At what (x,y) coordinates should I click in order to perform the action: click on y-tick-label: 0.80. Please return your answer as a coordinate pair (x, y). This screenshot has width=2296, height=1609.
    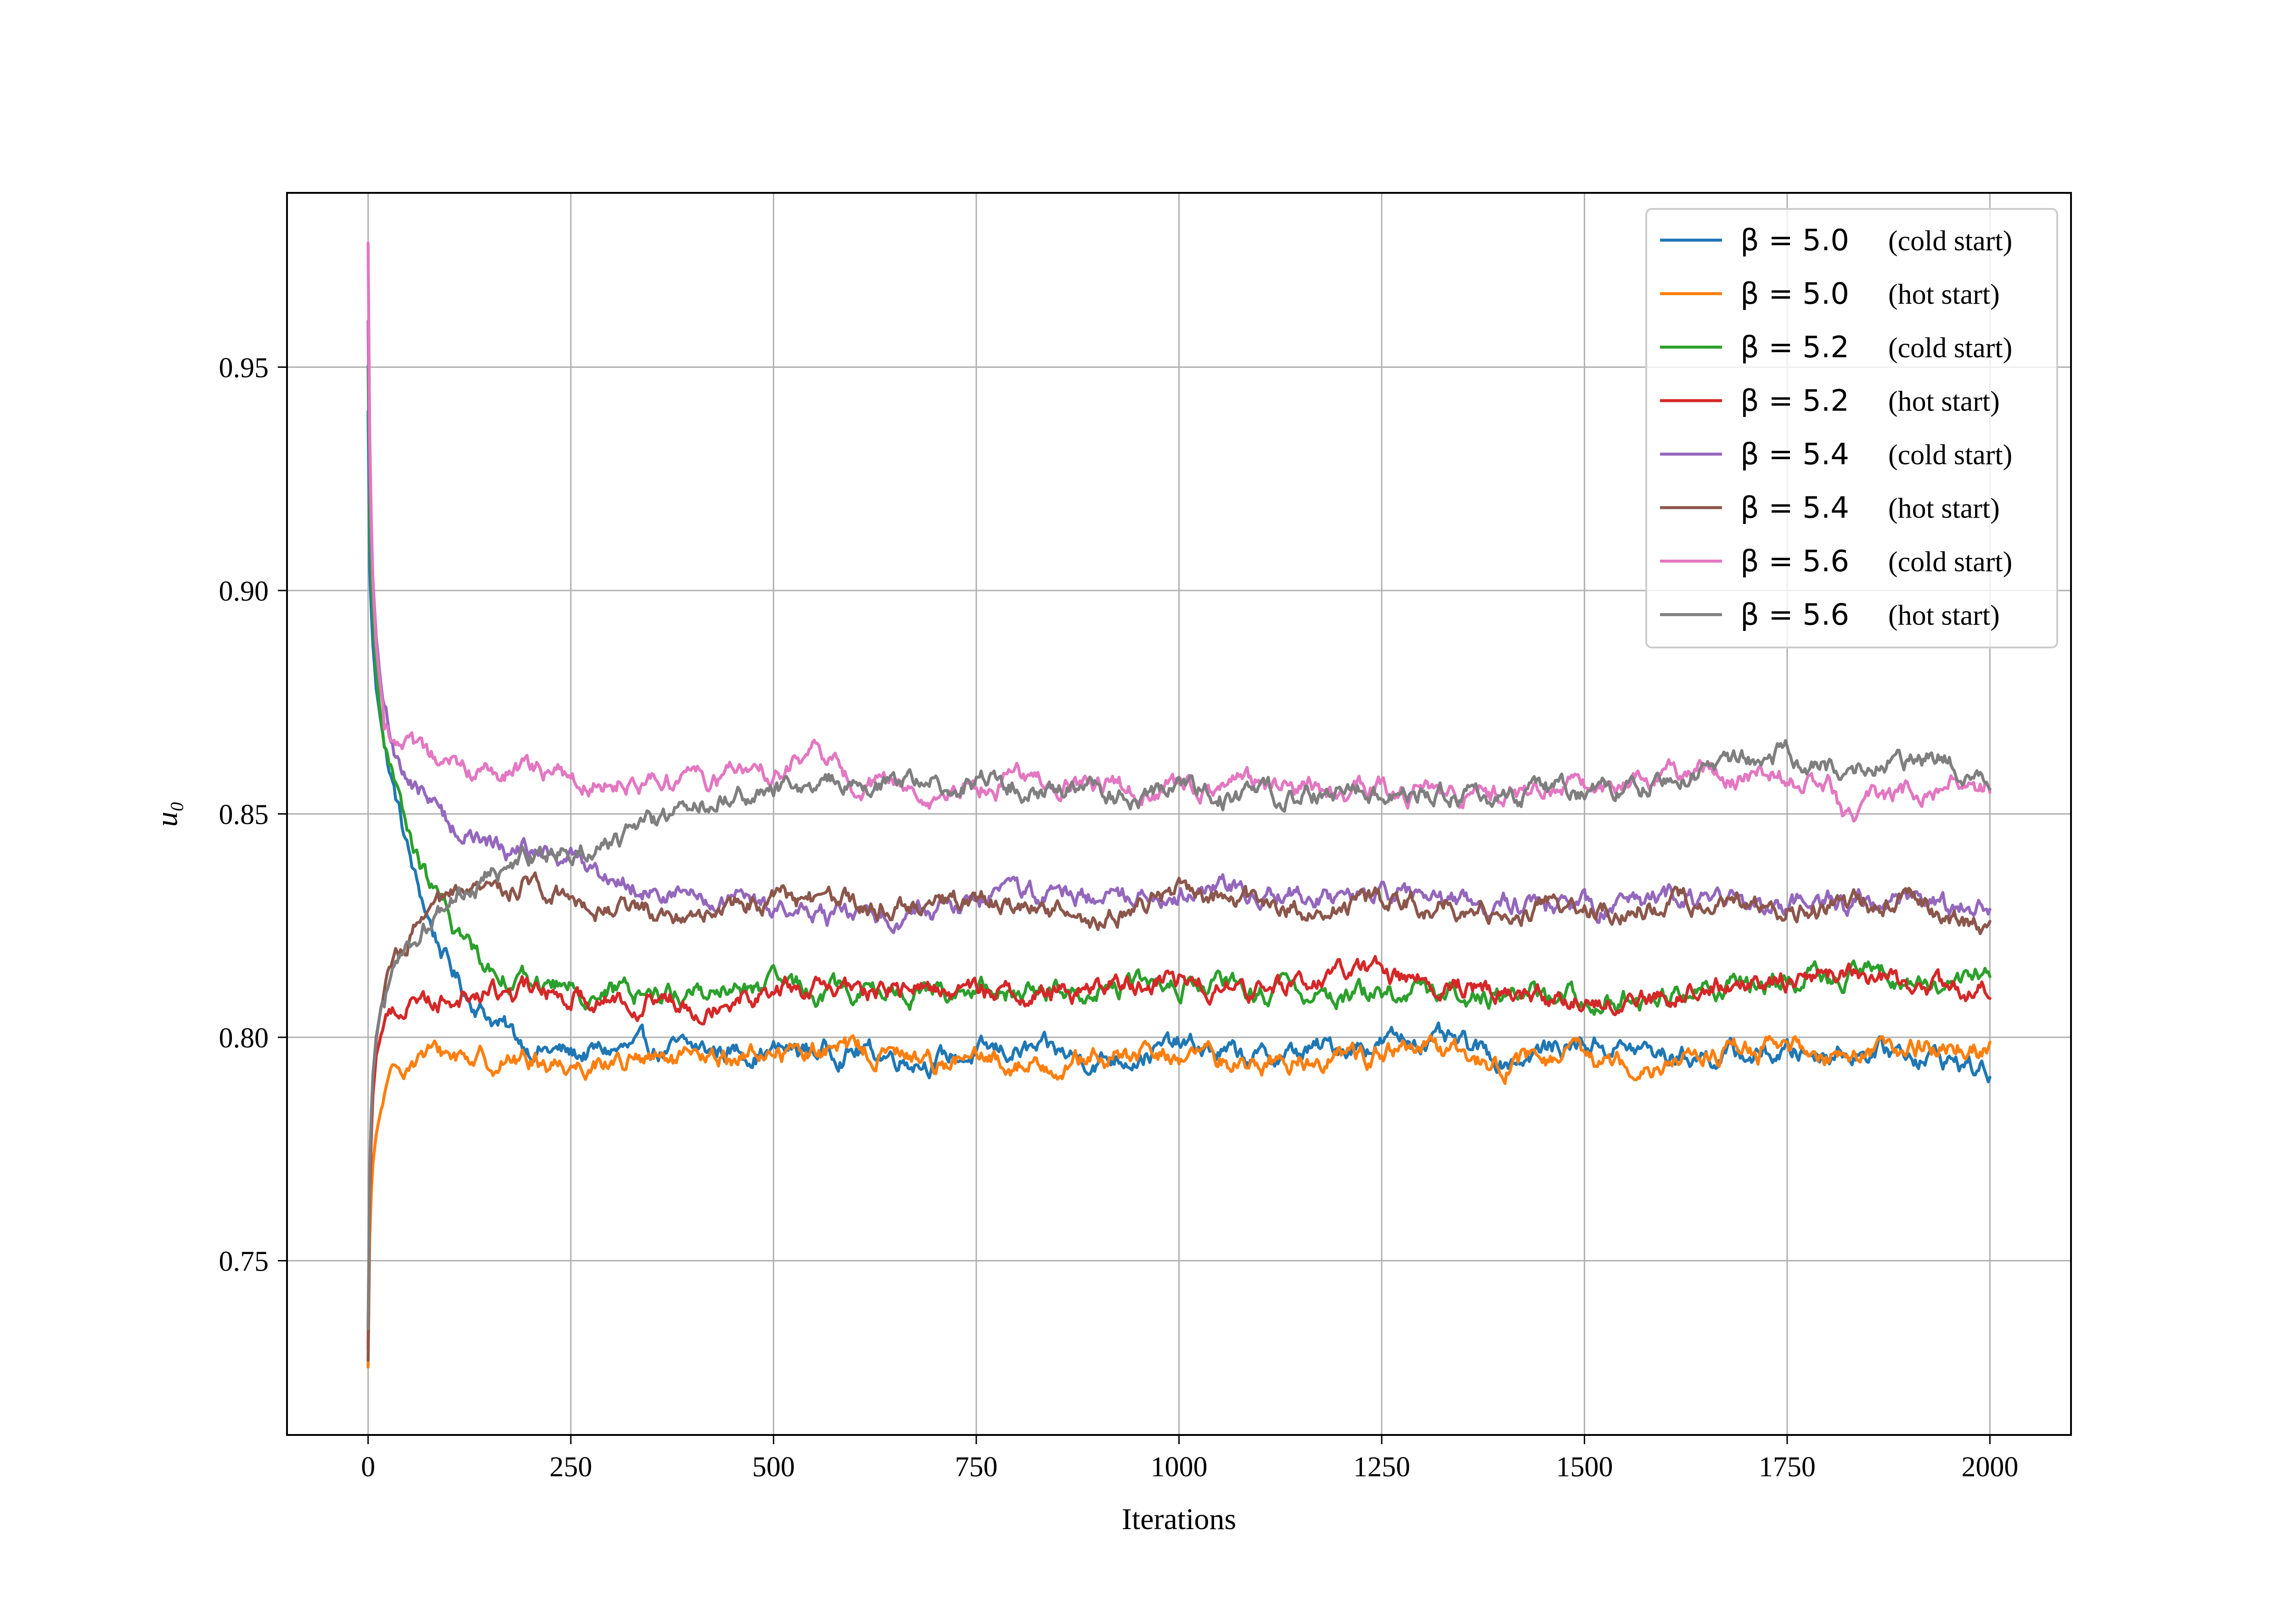
    Looking at the image, I should click on (244, 1038).